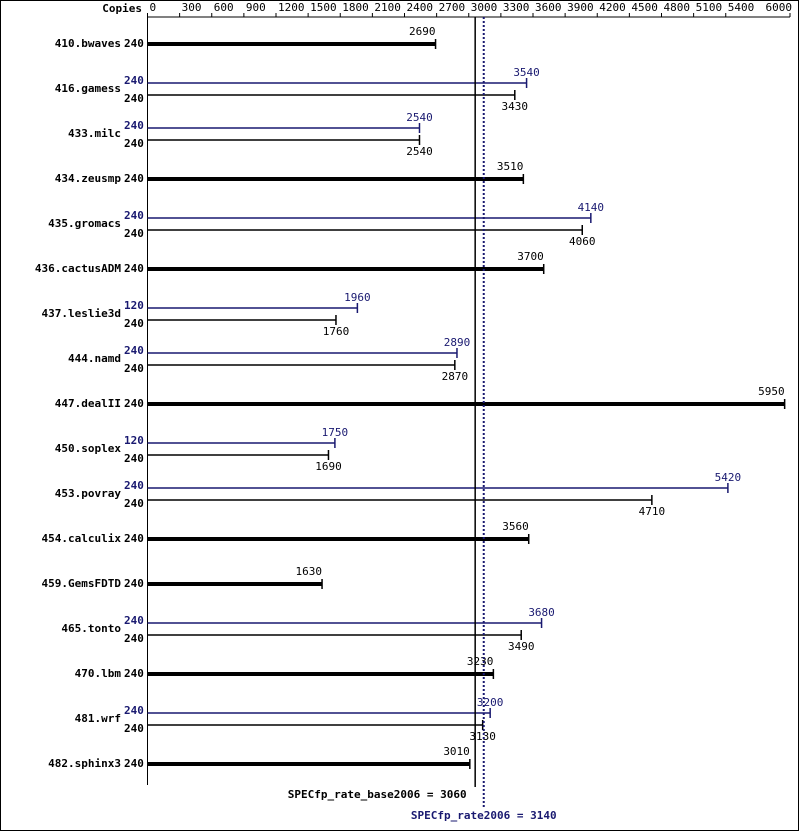  What do you see at coordinates (677, 7) in the screenshot?
I see `x-tick-label: 4800` at bounding box center [677, 7].